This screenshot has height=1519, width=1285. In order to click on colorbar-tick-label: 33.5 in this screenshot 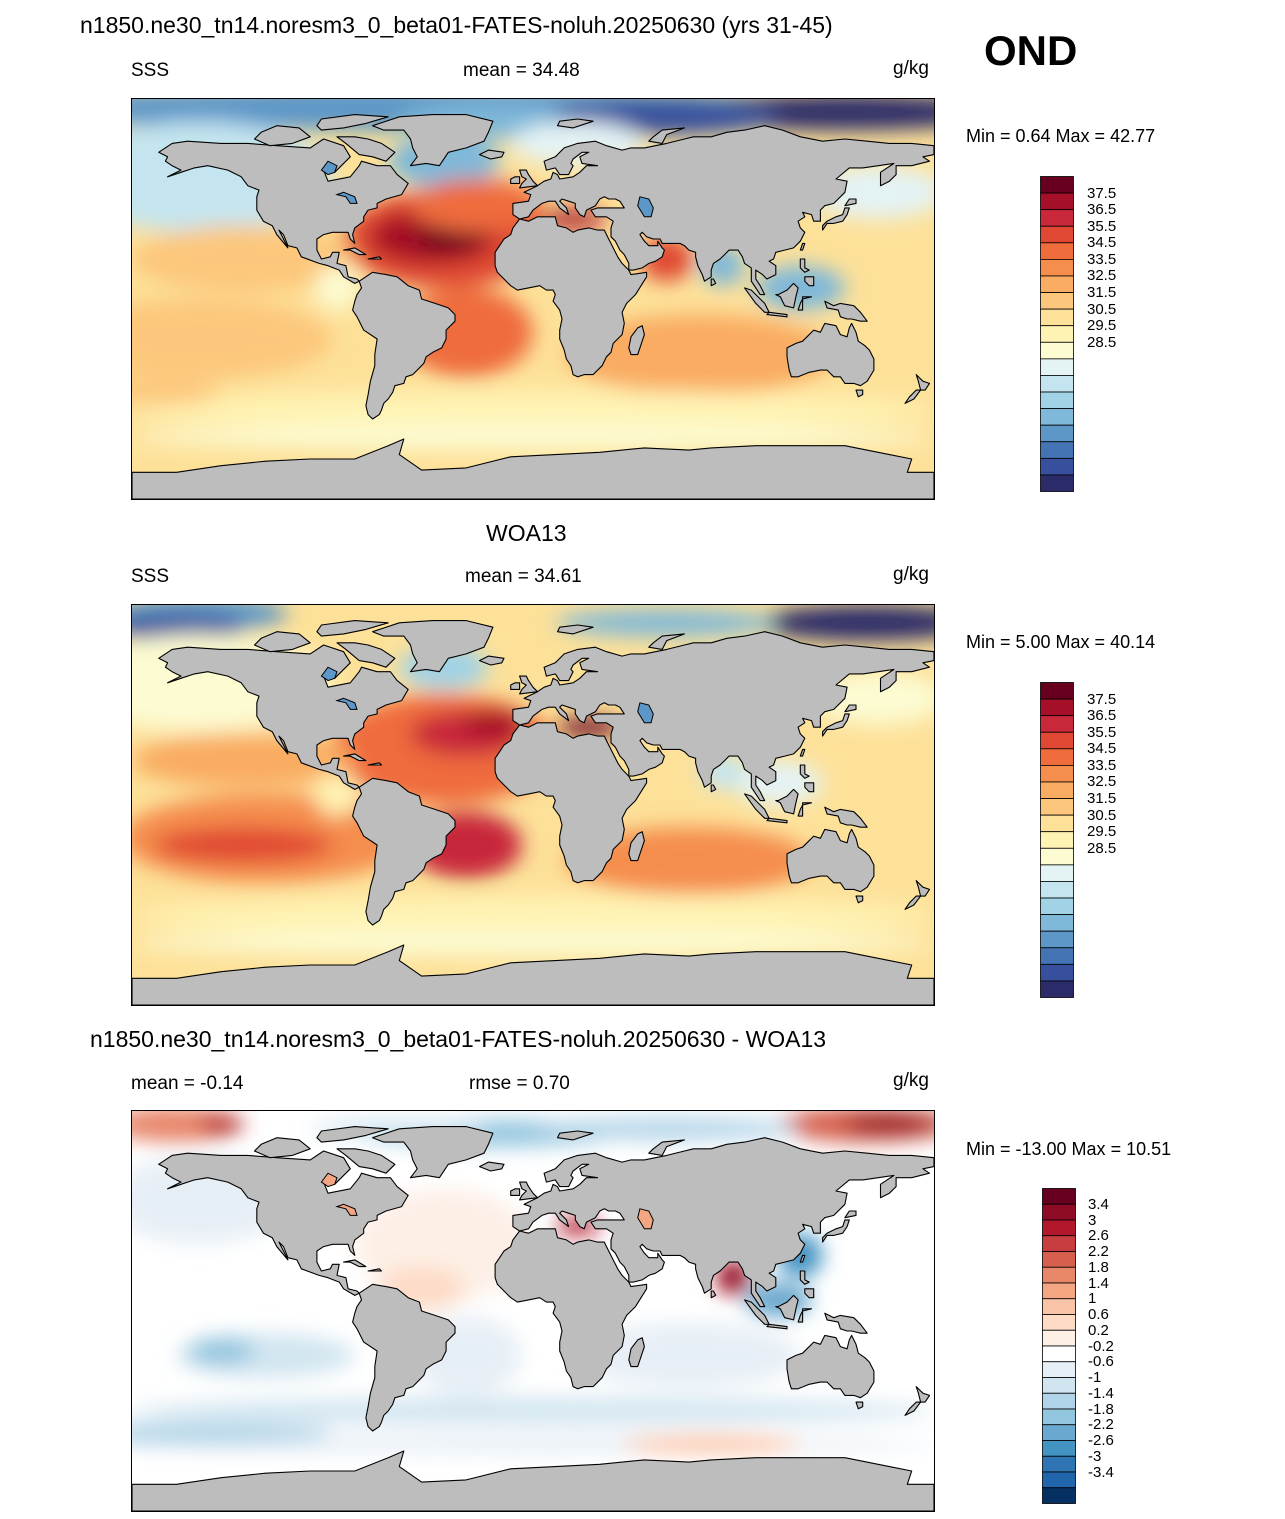, I will do `click(1102, 765)`.